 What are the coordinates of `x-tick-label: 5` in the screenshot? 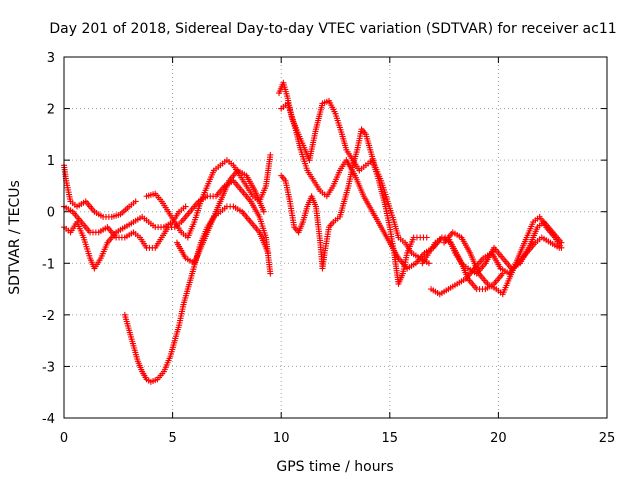 It's located at (172, 438).